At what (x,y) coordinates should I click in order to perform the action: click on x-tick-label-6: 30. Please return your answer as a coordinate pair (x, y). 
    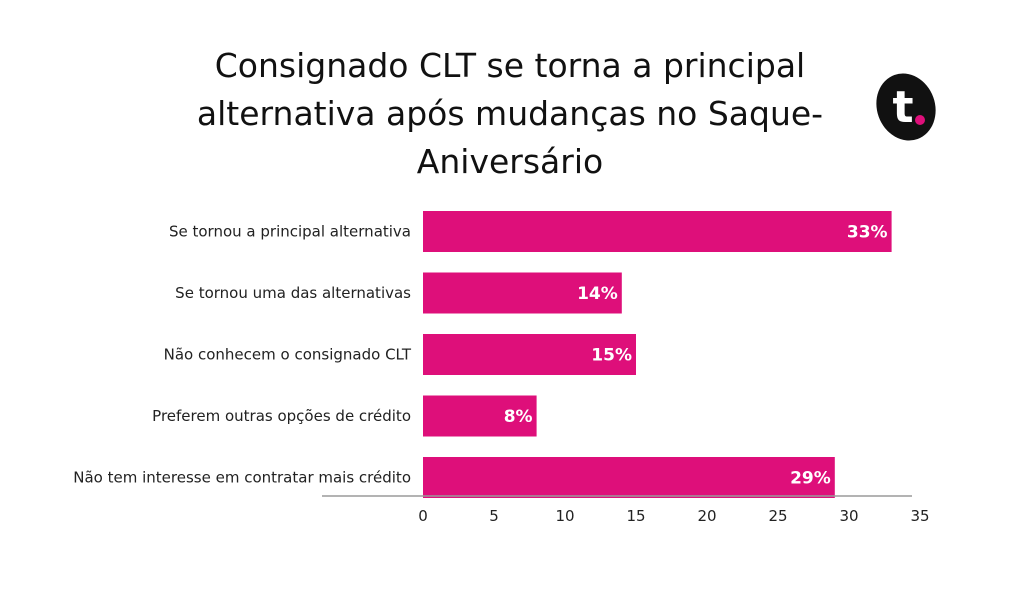
    Looking at the image, I should click on (848, 516).